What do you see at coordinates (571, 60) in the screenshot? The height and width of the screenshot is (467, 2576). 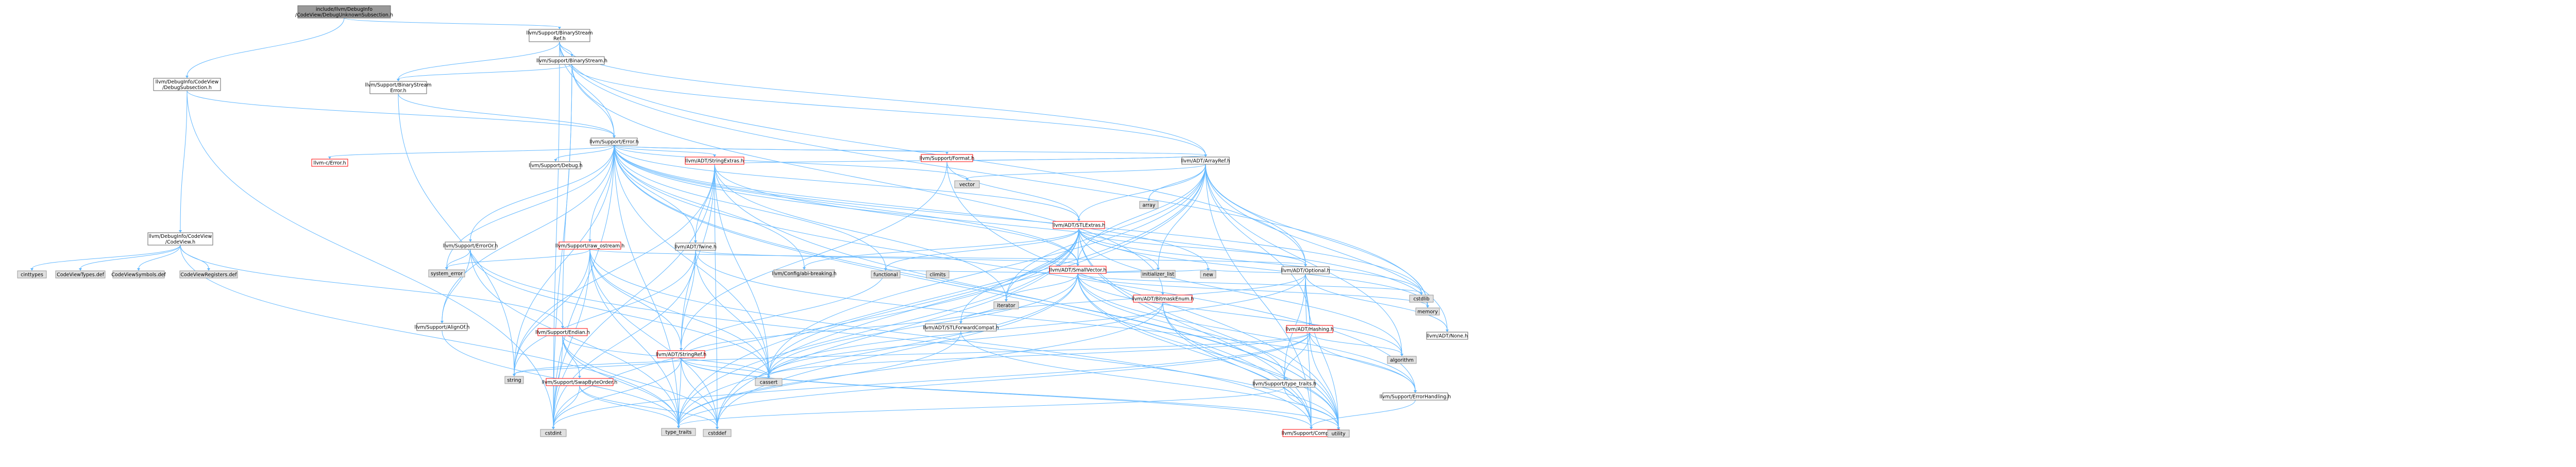 I see `node-llvm-support-binarystream-h: llvm/Support/BinaryStream.h` at bounding box center [571, 60].